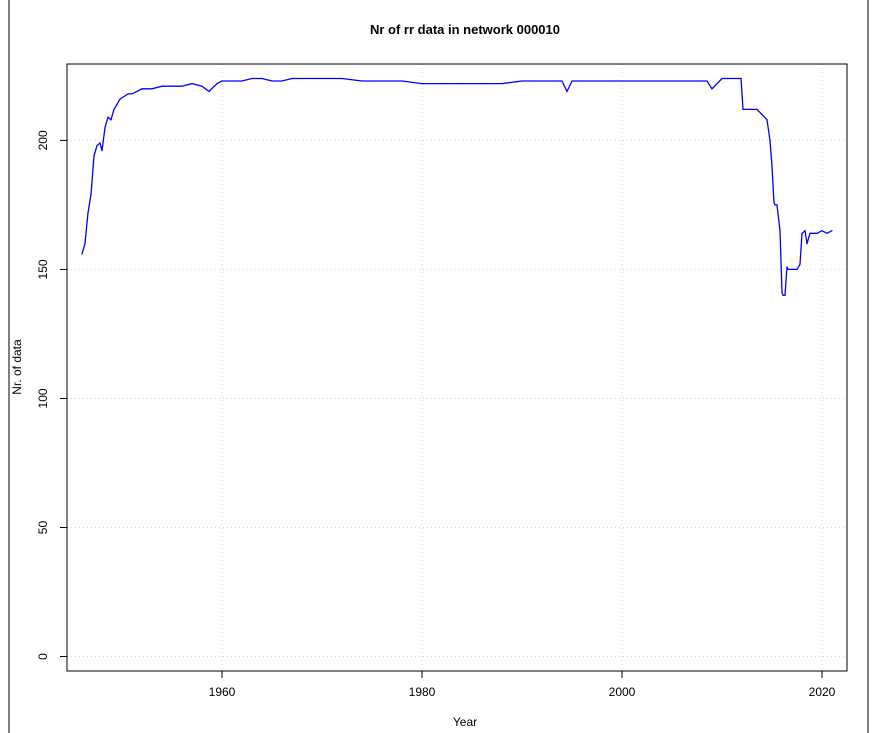  What do you see at coordinates (43, 398) in the screenshot?
I see `y-tick-label-100: 100` at bounding box center [43, 398].